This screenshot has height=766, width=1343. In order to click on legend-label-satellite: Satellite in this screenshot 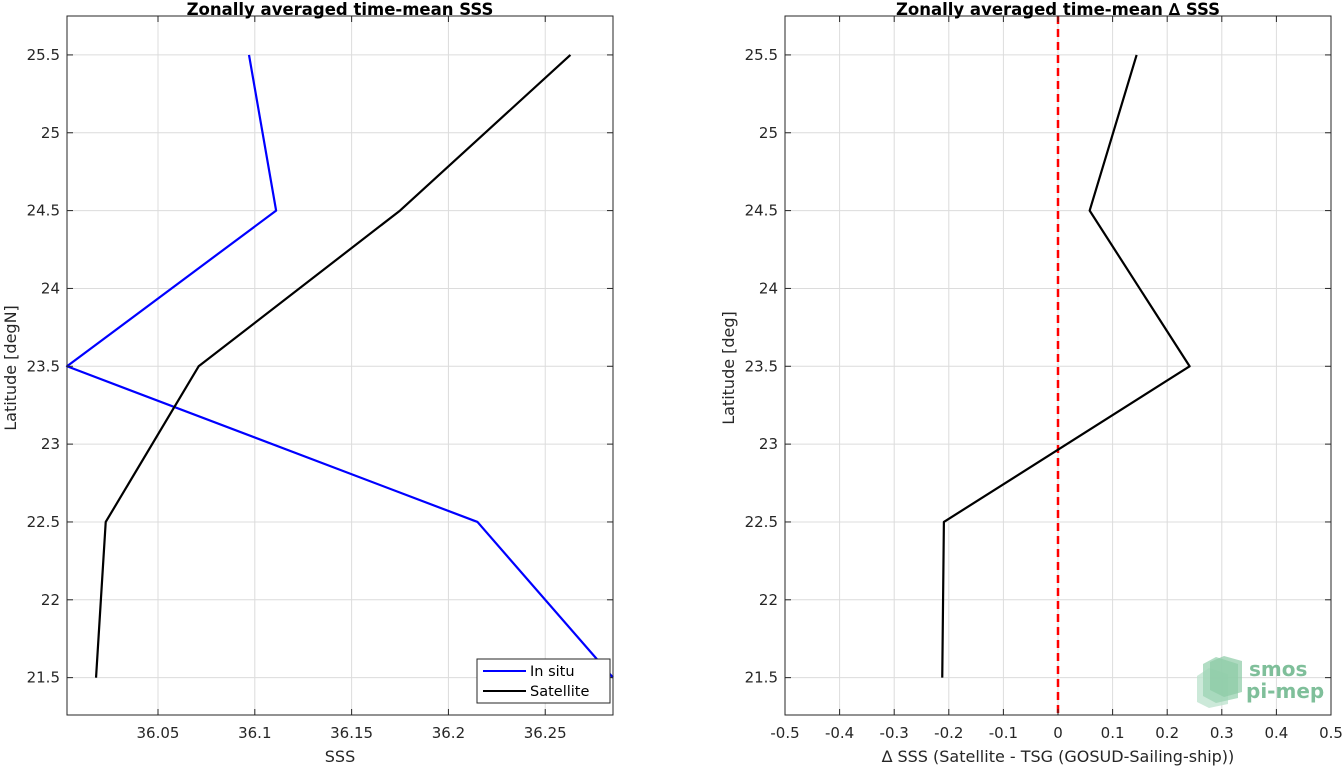, I will do `click(559, 692)`.